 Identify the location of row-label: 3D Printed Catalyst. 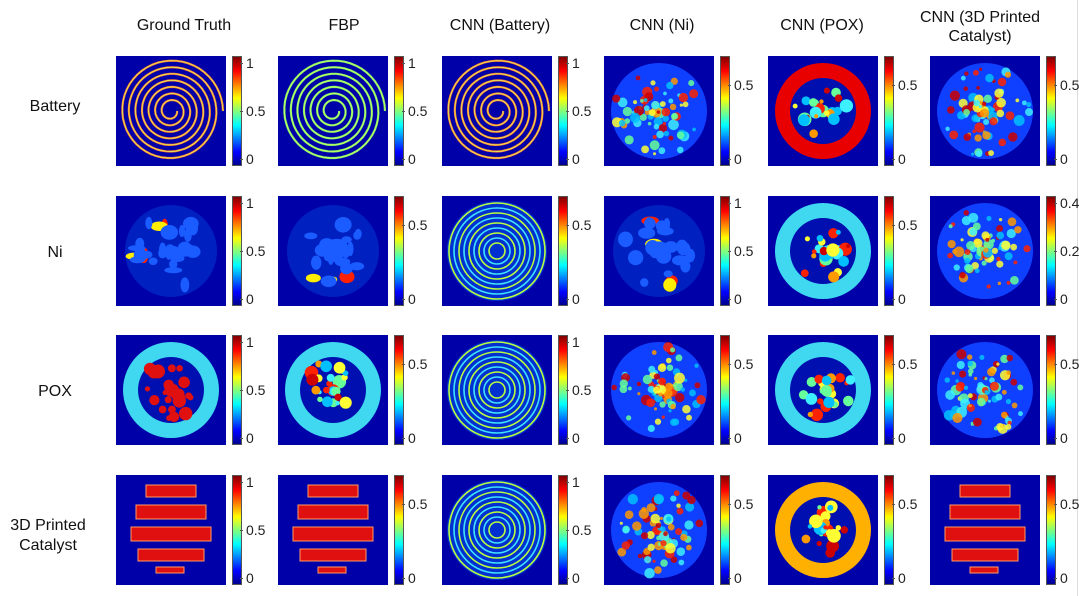
(48, 535).